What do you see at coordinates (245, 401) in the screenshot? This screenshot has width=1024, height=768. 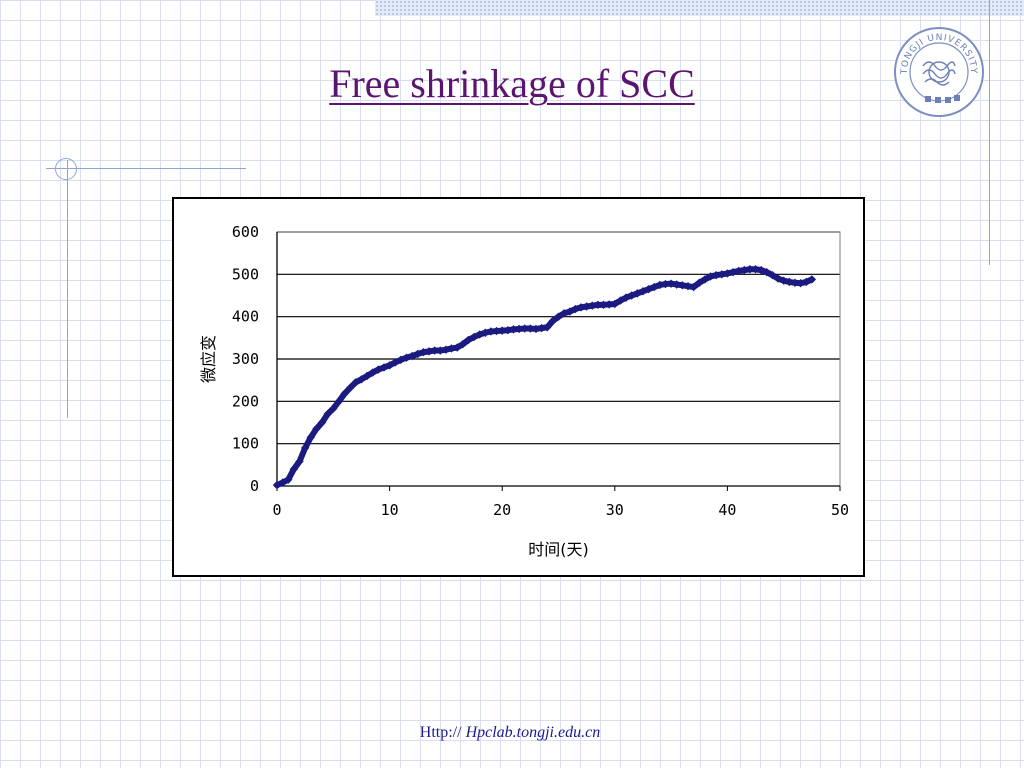 I see `y-tick-label: 200` at bounding box center [245, 401].